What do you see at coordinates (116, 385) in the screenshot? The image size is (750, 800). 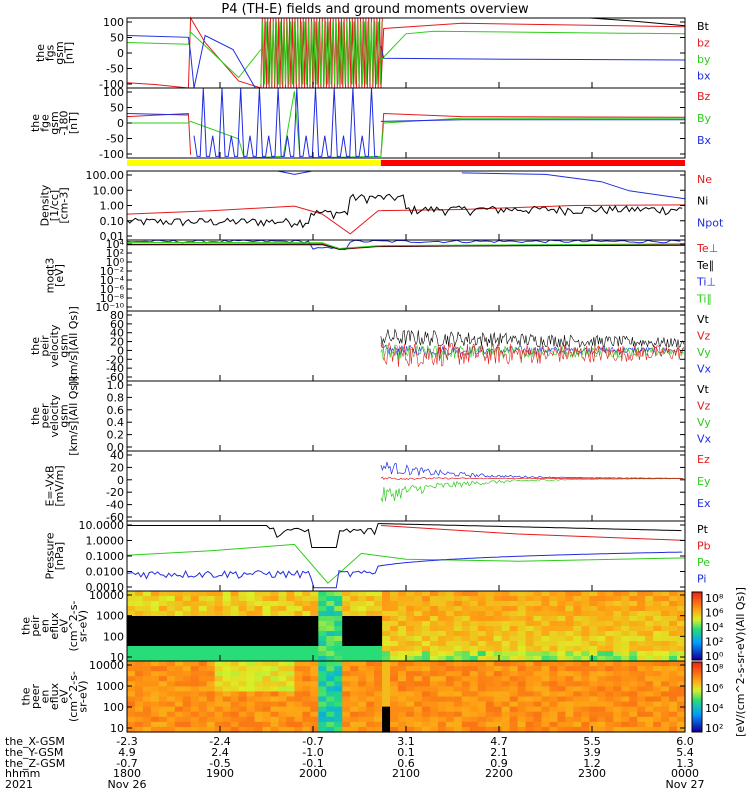 I see `y-tick-label: 1.0` at bounding box center [116, 385].